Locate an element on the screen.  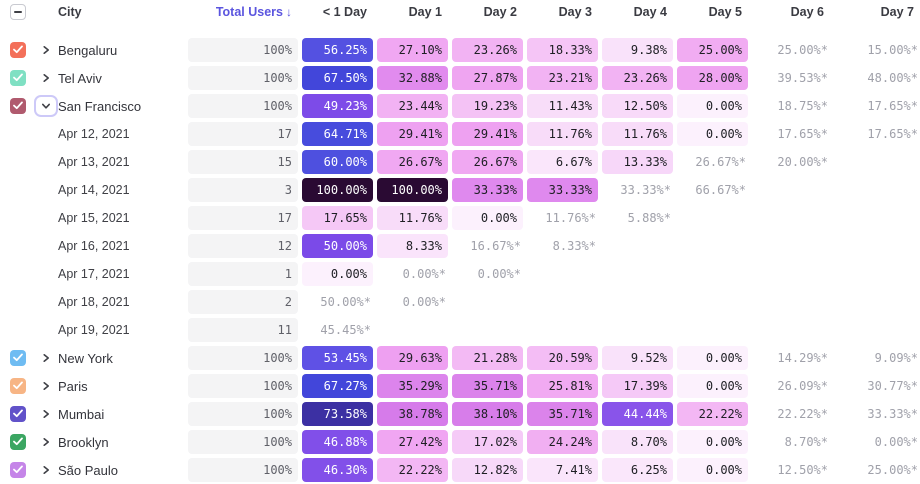
retention-cell: 7.41% is located at coordinates (562, 470).